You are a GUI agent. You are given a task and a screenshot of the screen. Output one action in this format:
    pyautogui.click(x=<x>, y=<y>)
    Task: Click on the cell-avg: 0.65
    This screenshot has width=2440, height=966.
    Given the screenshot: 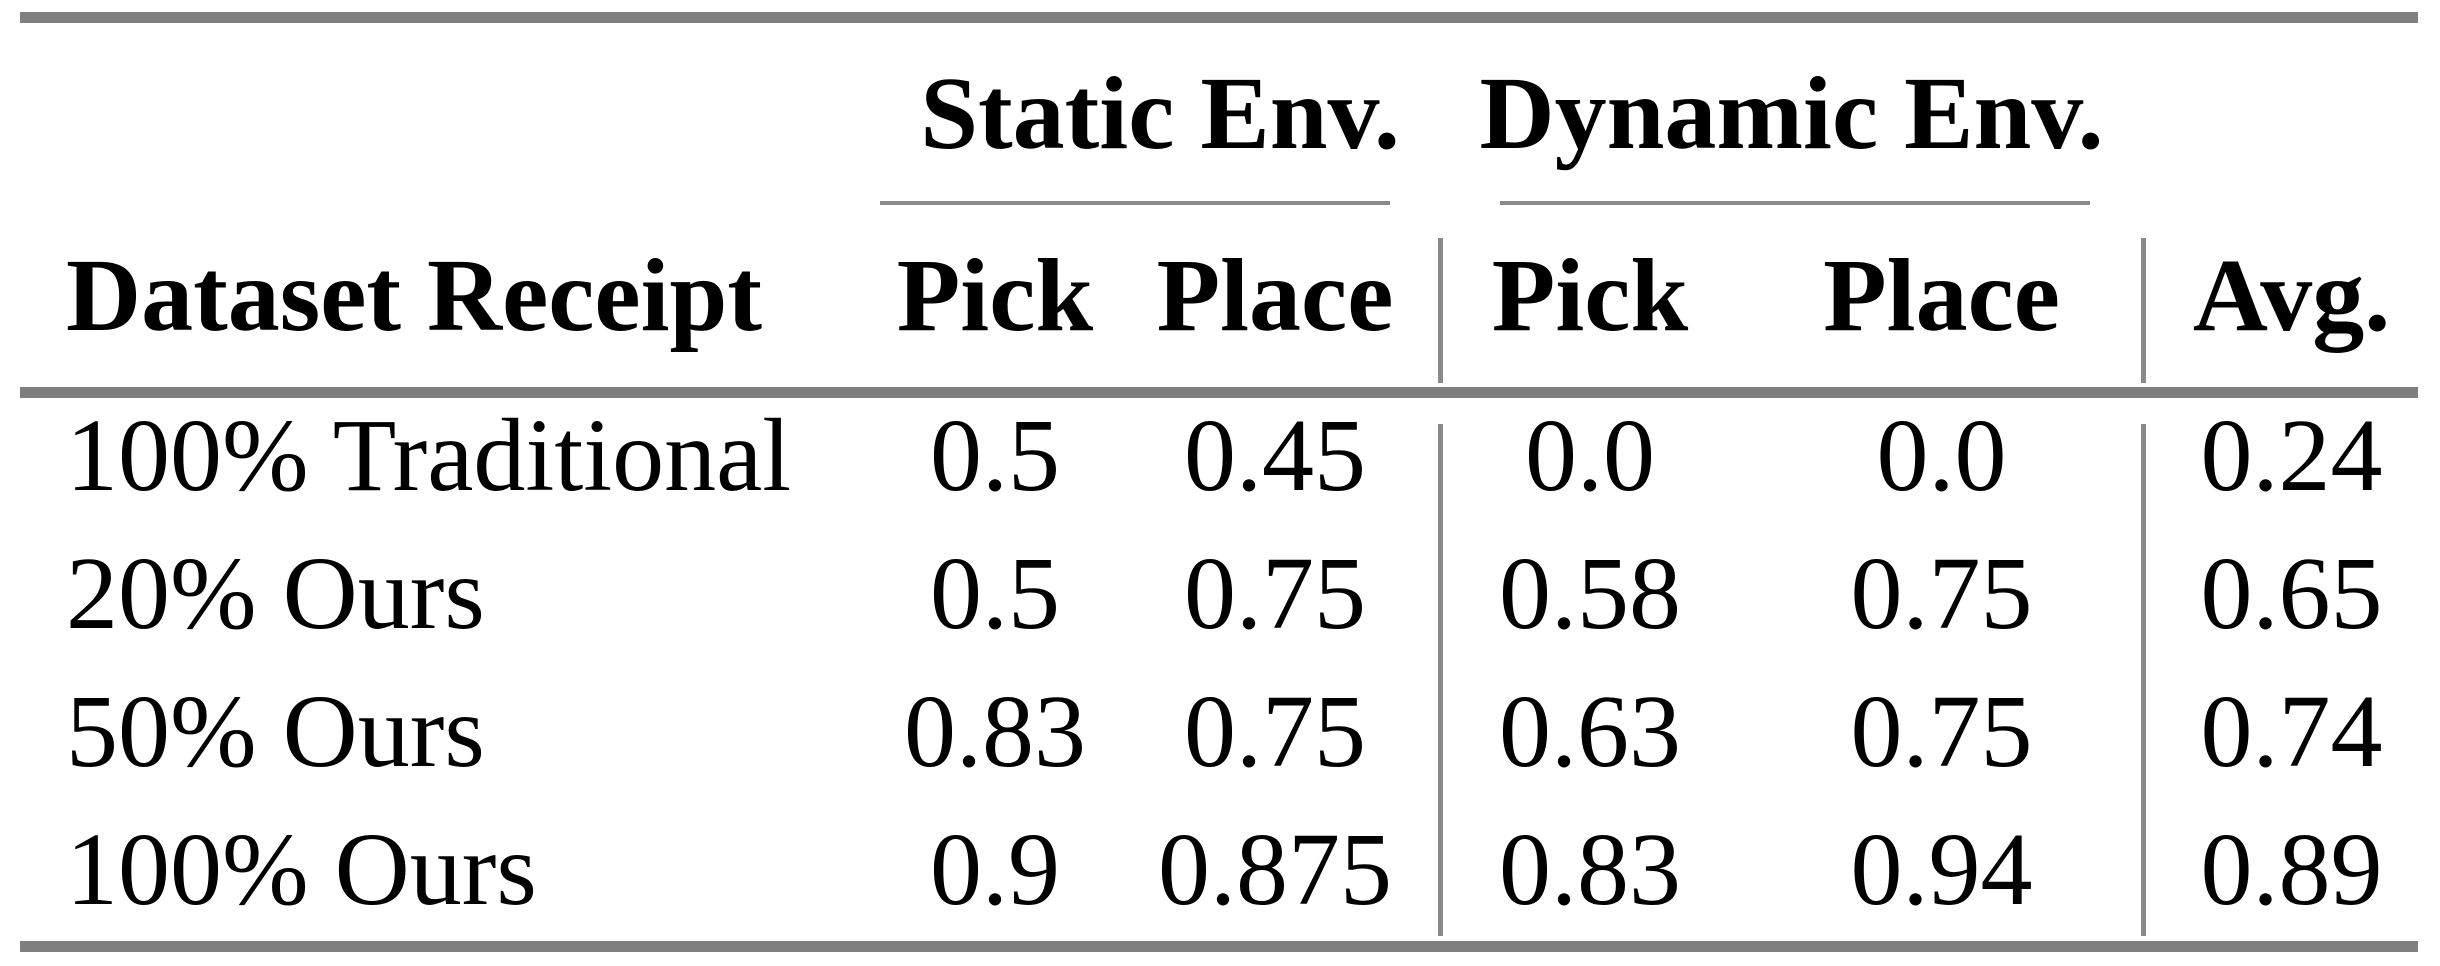 What is the action you would take?
    pyautogui.click(x=2291, y=593)
    